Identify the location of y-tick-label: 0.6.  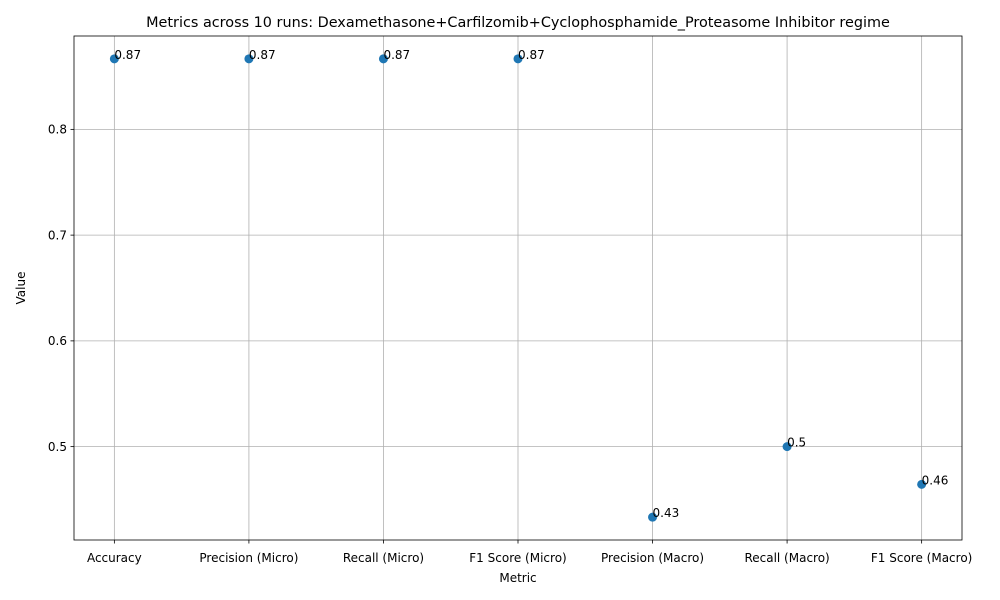
(57, 341).